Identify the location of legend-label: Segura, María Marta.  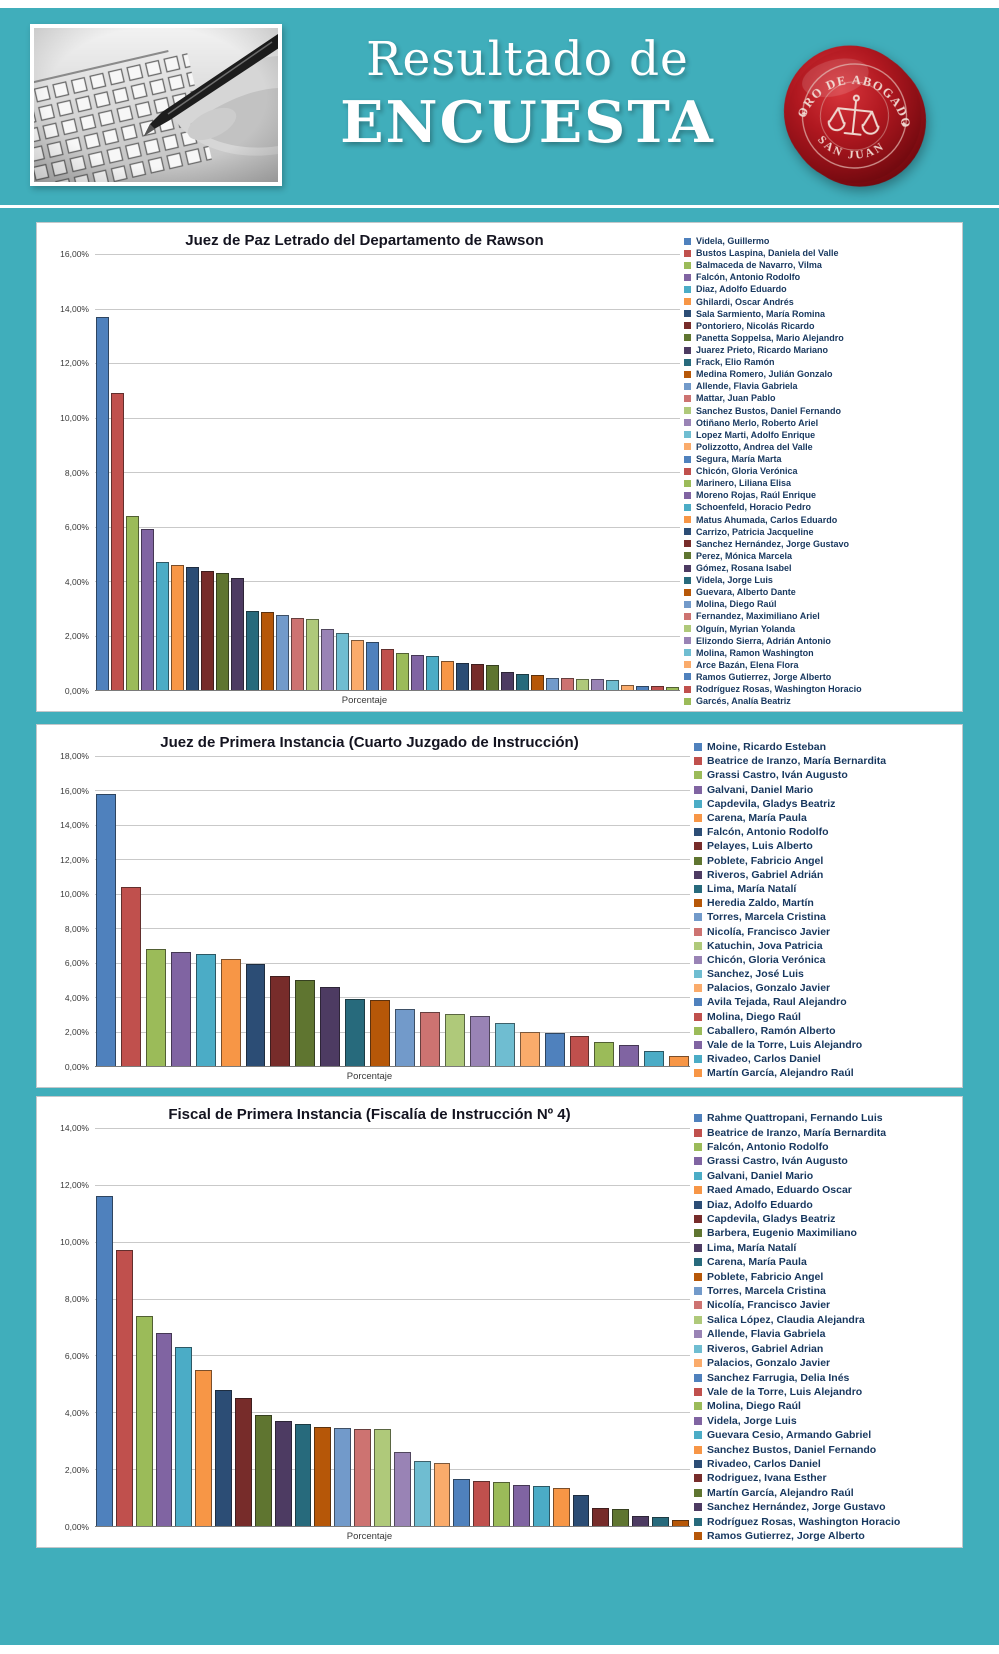
(739, 459).